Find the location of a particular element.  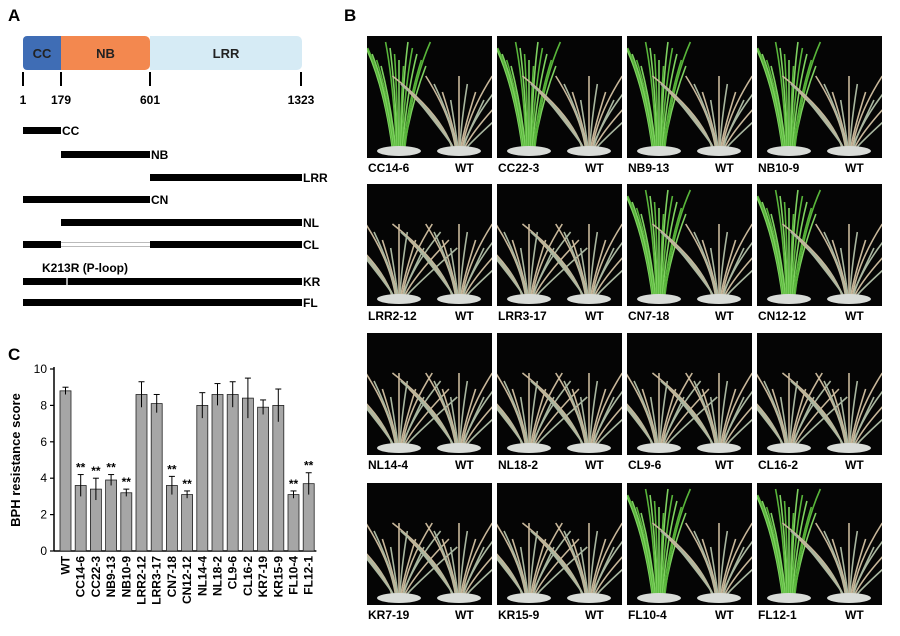

x-tick-label: NB9-13 is located at coordinates (111, 577).